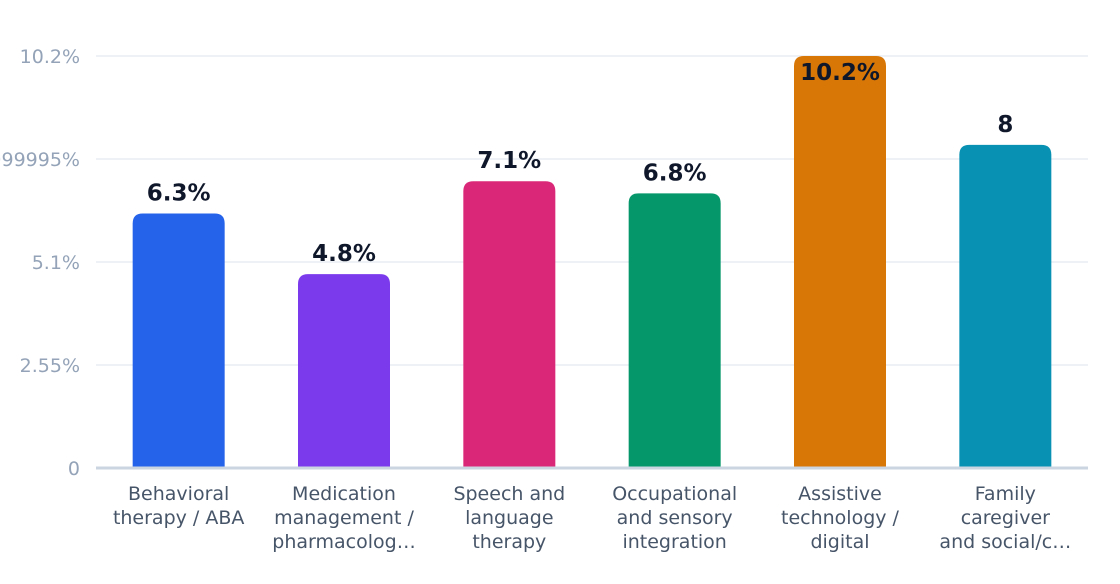  What do you see at coordinates (840, 73) in the screenshot?
I see `data-label: 10.2%` at bounding box center [840, 73].